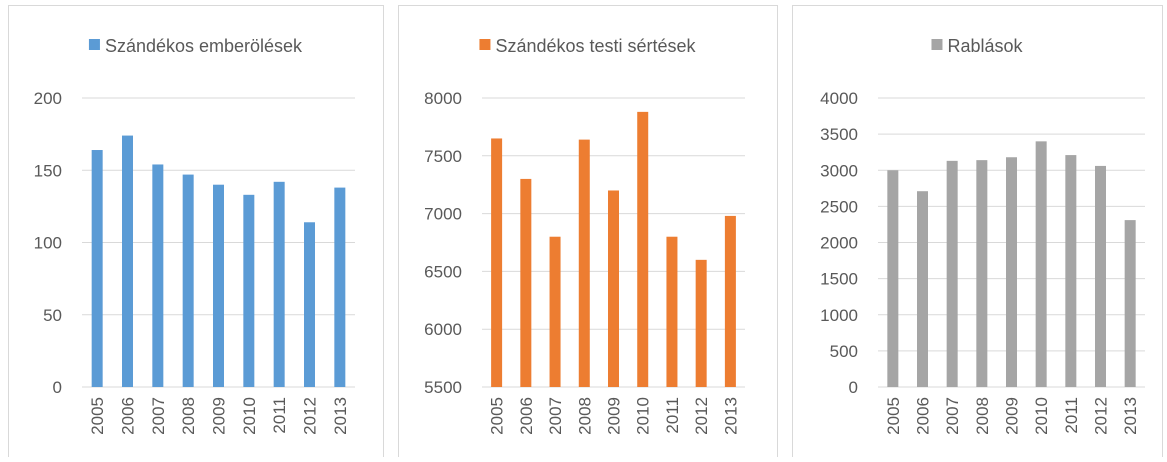 Image resolution: width=1167 pixels, height=462 pixels. Describe the element at coordinates (844, 351) in the screenshot. I see `y-tick-label: 500` at that location.